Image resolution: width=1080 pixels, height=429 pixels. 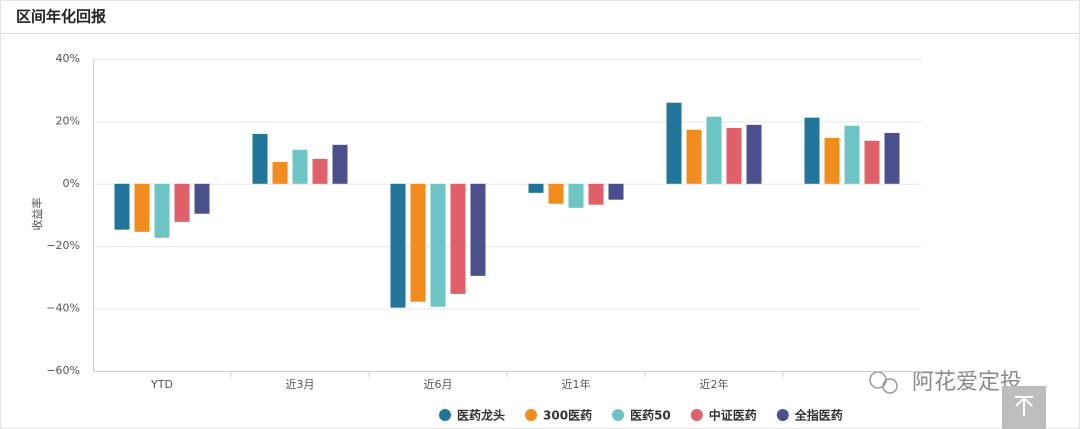 I want to click on y-tick-label: 0%, so click(x=71, y=183).